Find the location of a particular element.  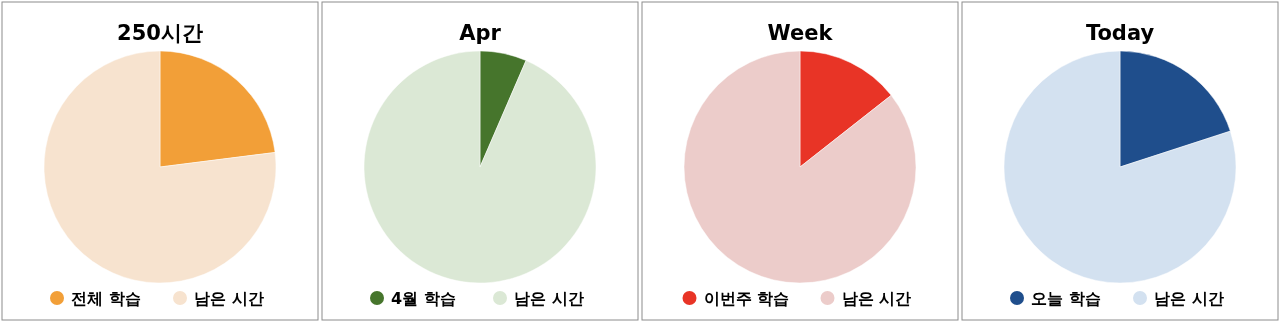

chart-title: Apr is located at coordinates (480, 33).